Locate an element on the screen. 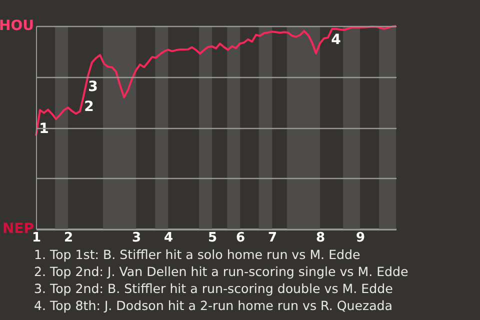  x-tick-label: 5 is located at coordinates (213, 238).